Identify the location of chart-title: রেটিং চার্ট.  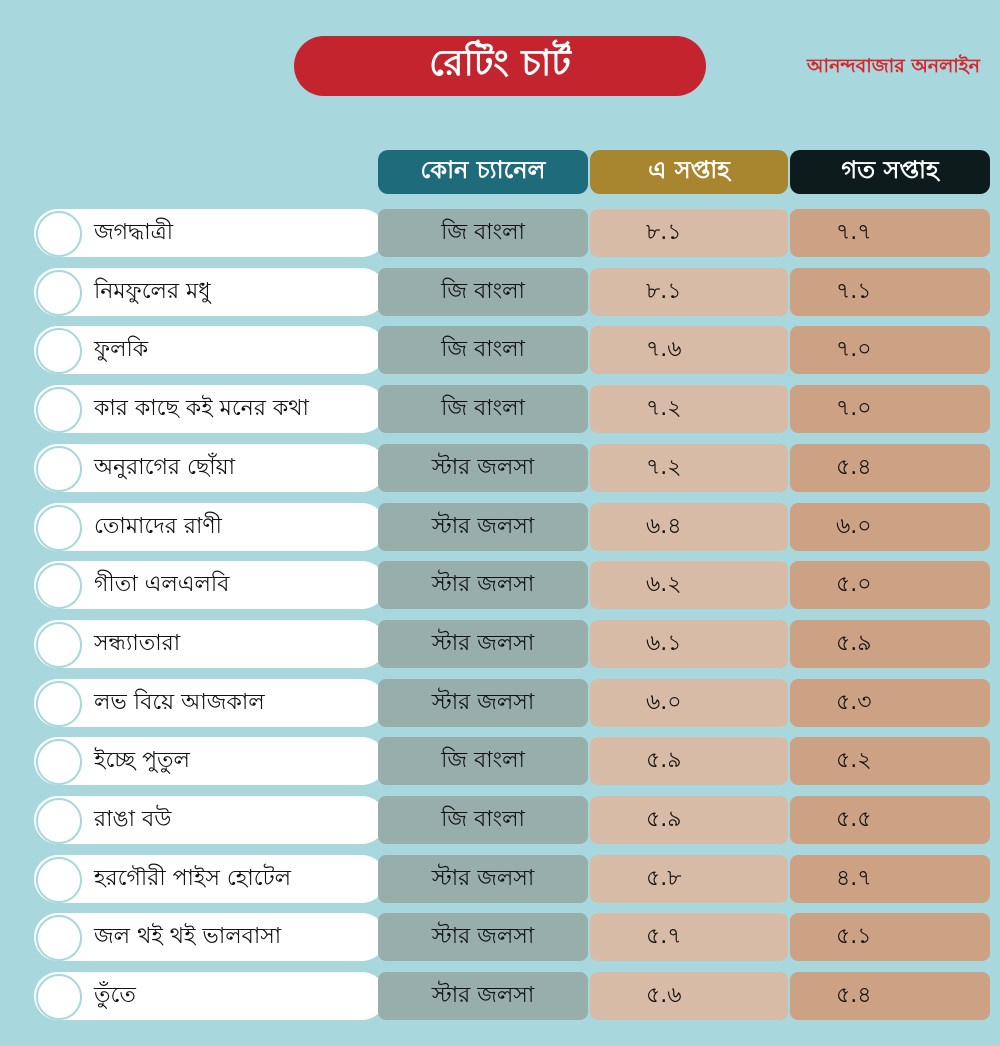
(500, 66).